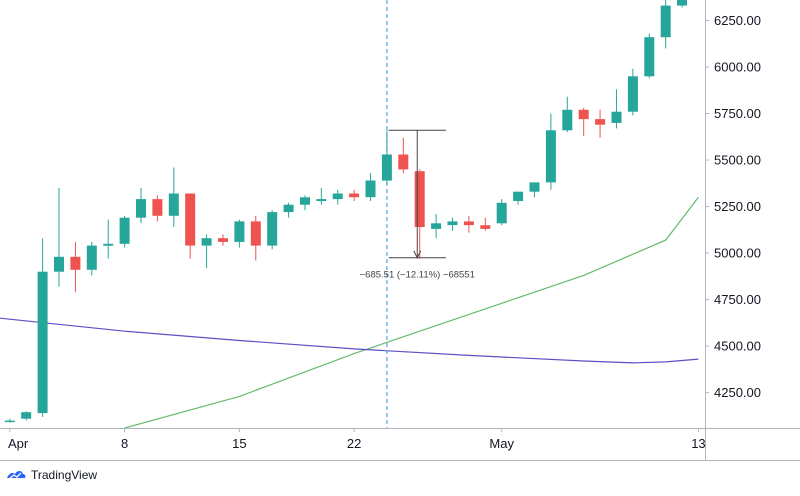 The image size is (800, 496). I want to click on measure-arrow-icon, so click(417, 254).